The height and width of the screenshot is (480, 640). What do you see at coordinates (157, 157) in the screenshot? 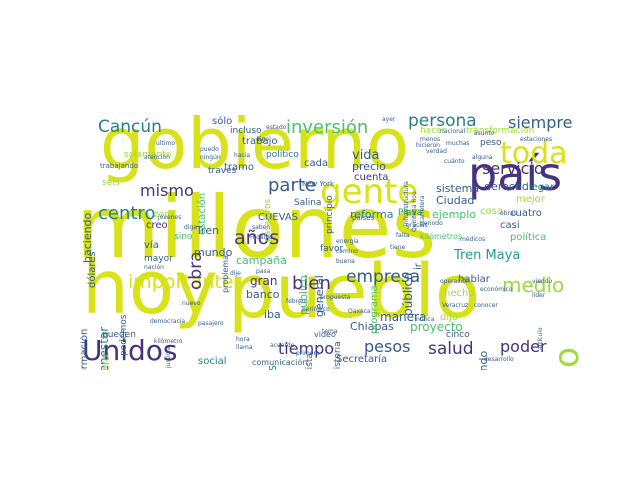
I see `cloud-word: atención` at bounding box center [157, 157].